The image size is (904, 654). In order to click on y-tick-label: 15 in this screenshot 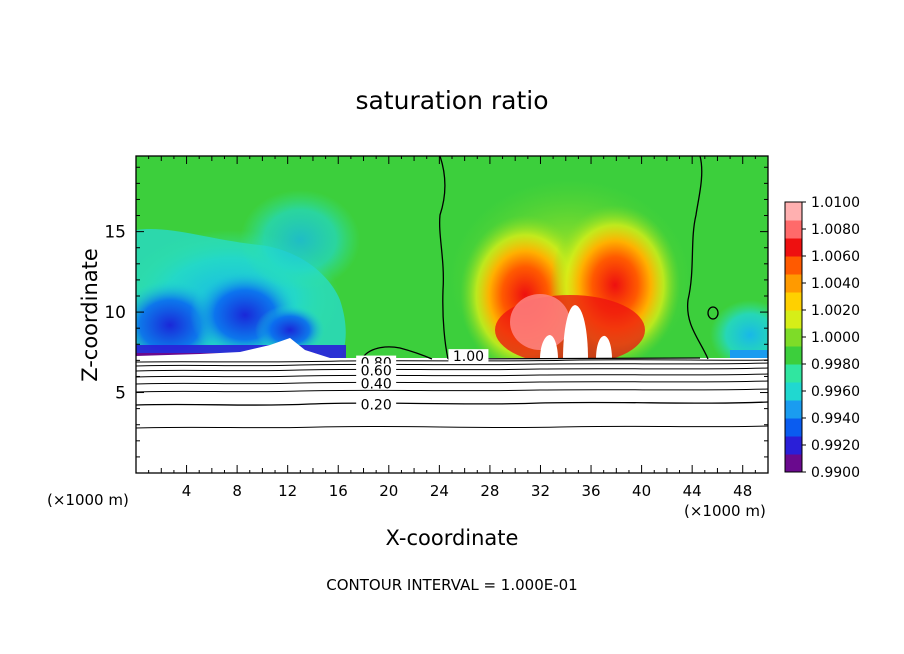, I will do `click(115, 233)`.